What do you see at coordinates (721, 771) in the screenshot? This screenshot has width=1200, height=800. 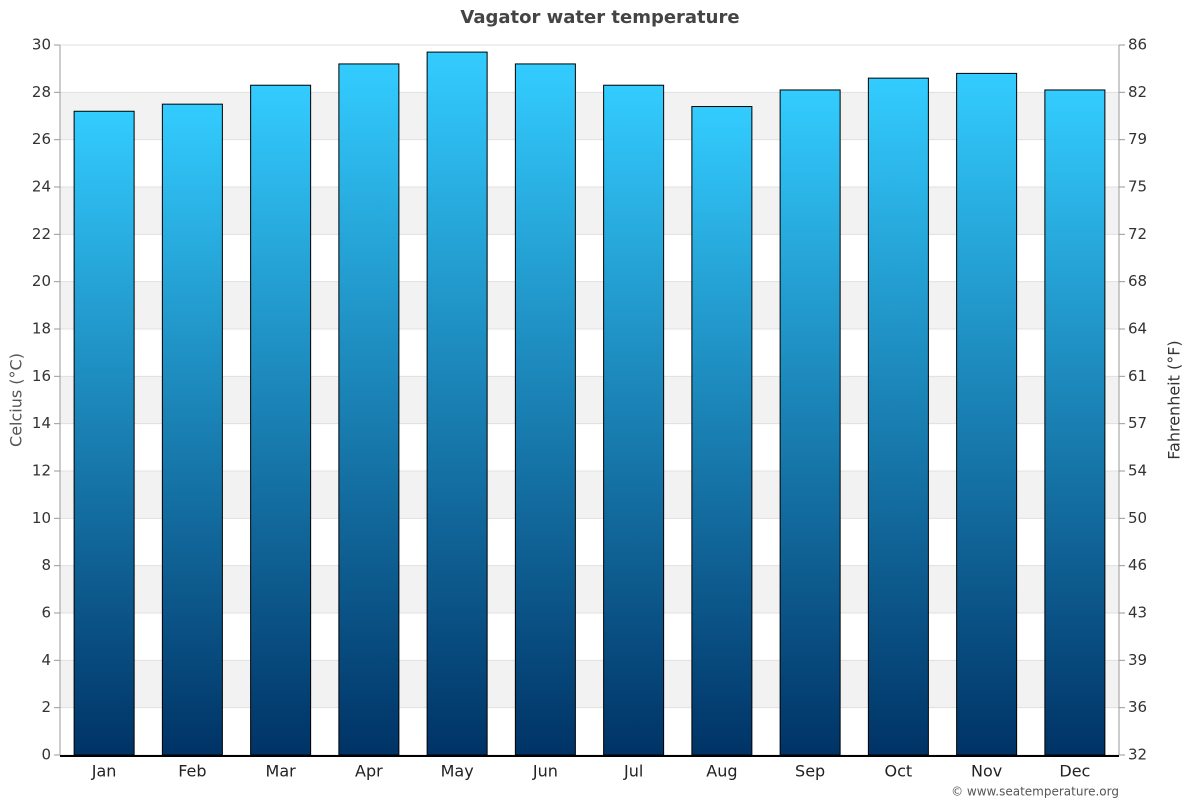 I see `x-tick-label: Aug` at bounding box center [721, 771].